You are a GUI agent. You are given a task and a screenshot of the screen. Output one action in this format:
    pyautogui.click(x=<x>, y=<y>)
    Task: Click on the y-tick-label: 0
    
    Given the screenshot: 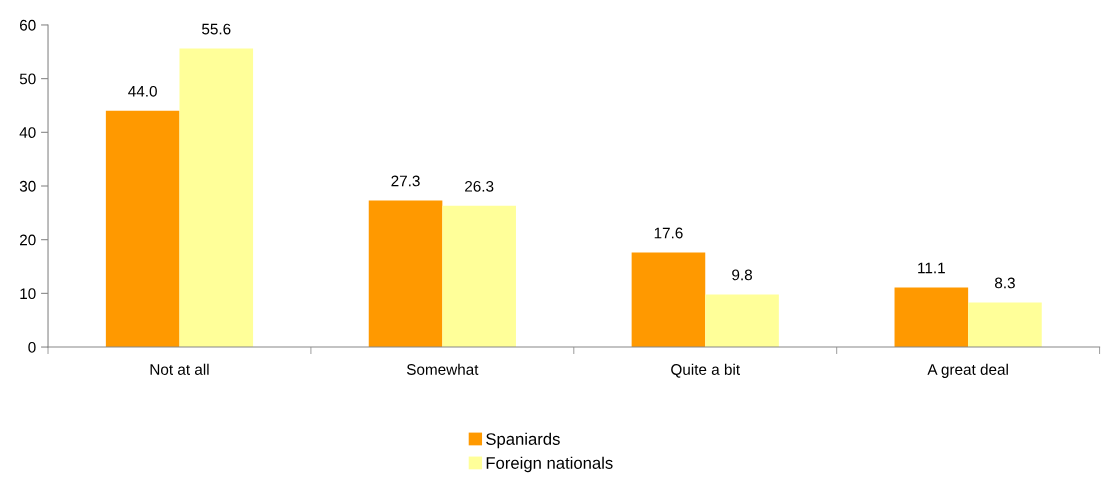 What is the action you would take?
    pyautogui.click(x=32, y=347)
    